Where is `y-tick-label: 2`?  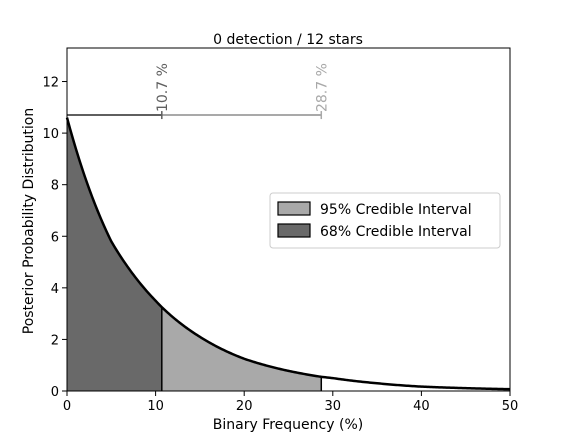 y-tick-label: 2 is located at coordinates (55, 340).